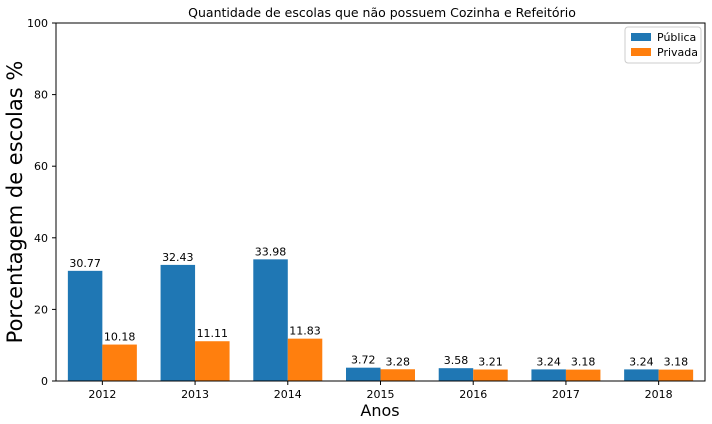 Image resolution: width=712 pixels, height=424 pixels. What do you see at coordinates (566, 394) in the screenshot?
I see `x-tick-label: 2017` at bounding box center [566, 394].